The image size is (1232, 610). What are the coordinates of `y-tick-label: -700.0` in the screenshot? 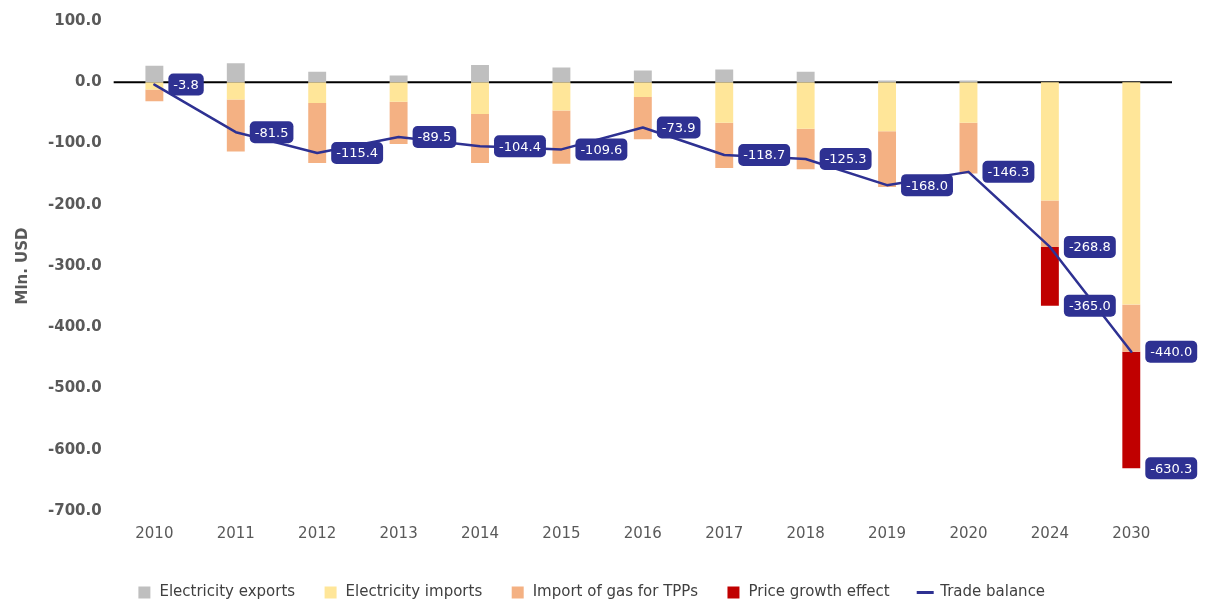 It's located at (75, 509).